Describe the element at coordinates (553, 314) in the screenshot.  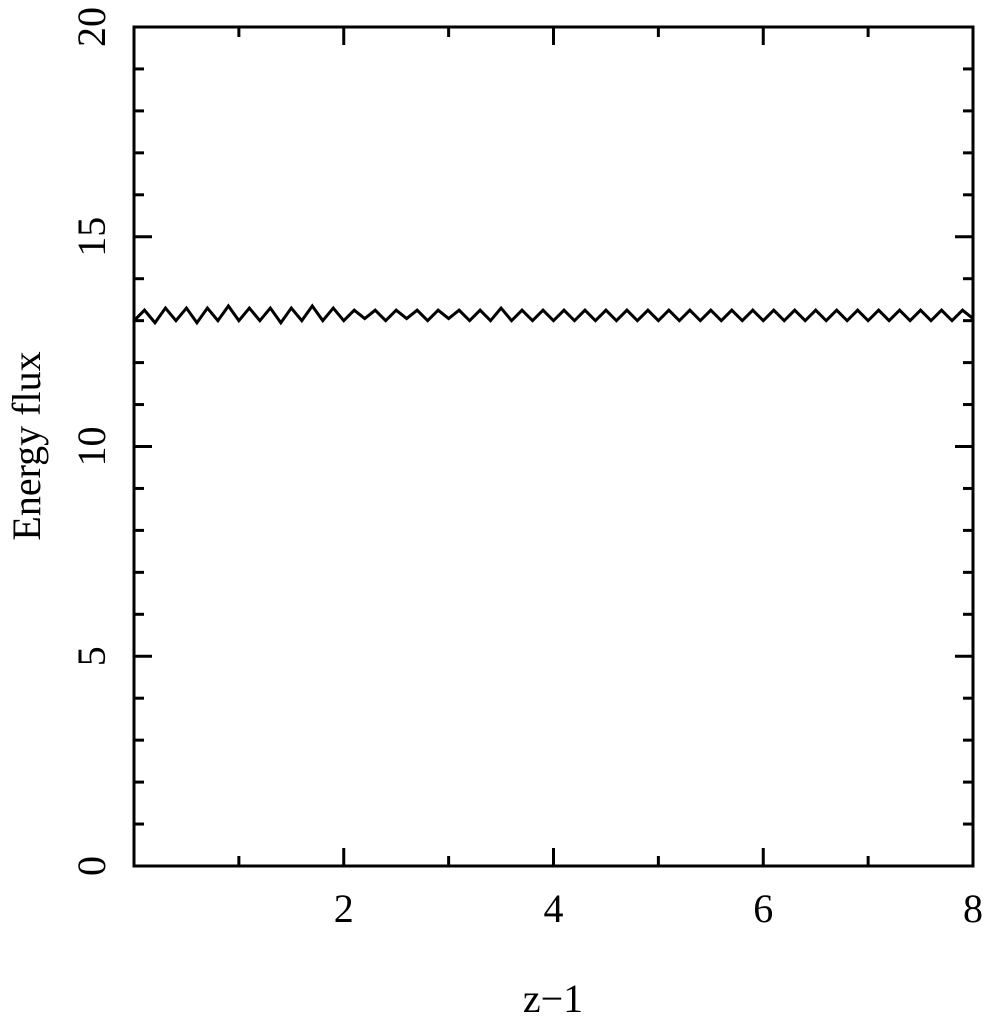
I see `data-line` at that location.